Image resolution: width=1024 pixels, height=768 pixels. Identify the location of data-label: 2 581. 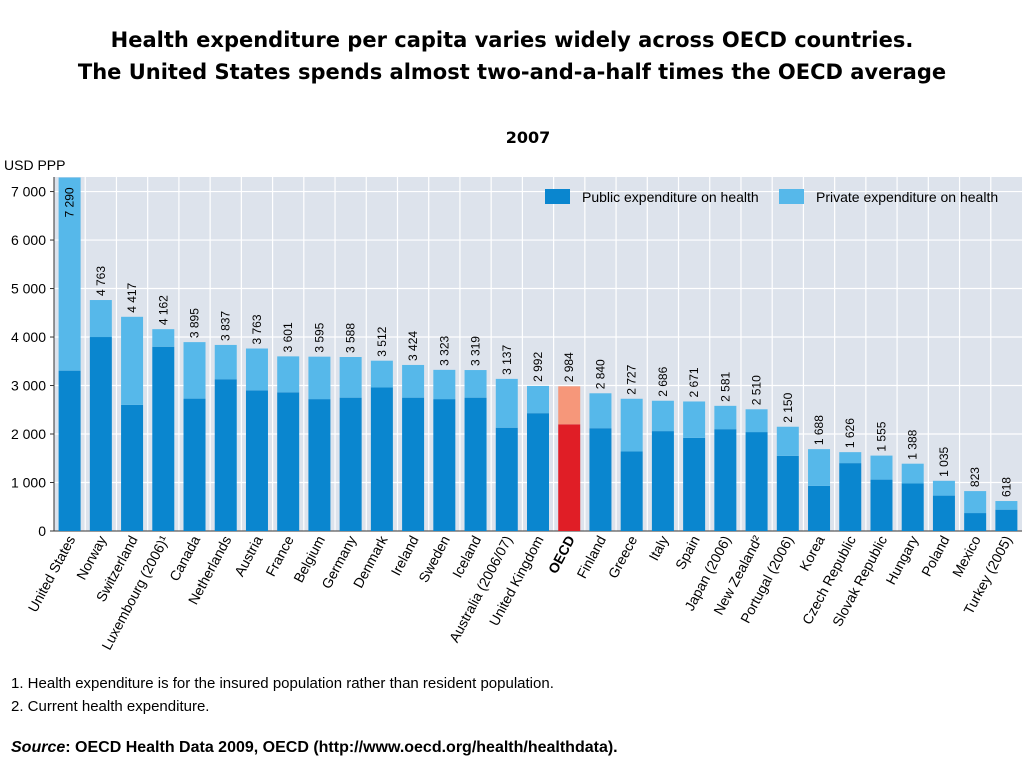
(725, 386).